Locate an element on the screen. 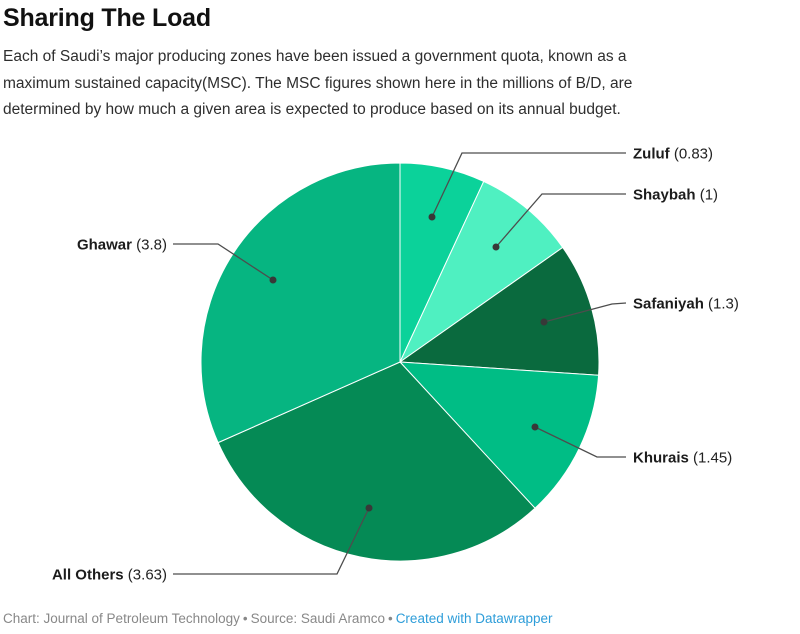 This screenshot has height=634, width=800. page-title: Sharing The Load is located at coordinates (107, 18).